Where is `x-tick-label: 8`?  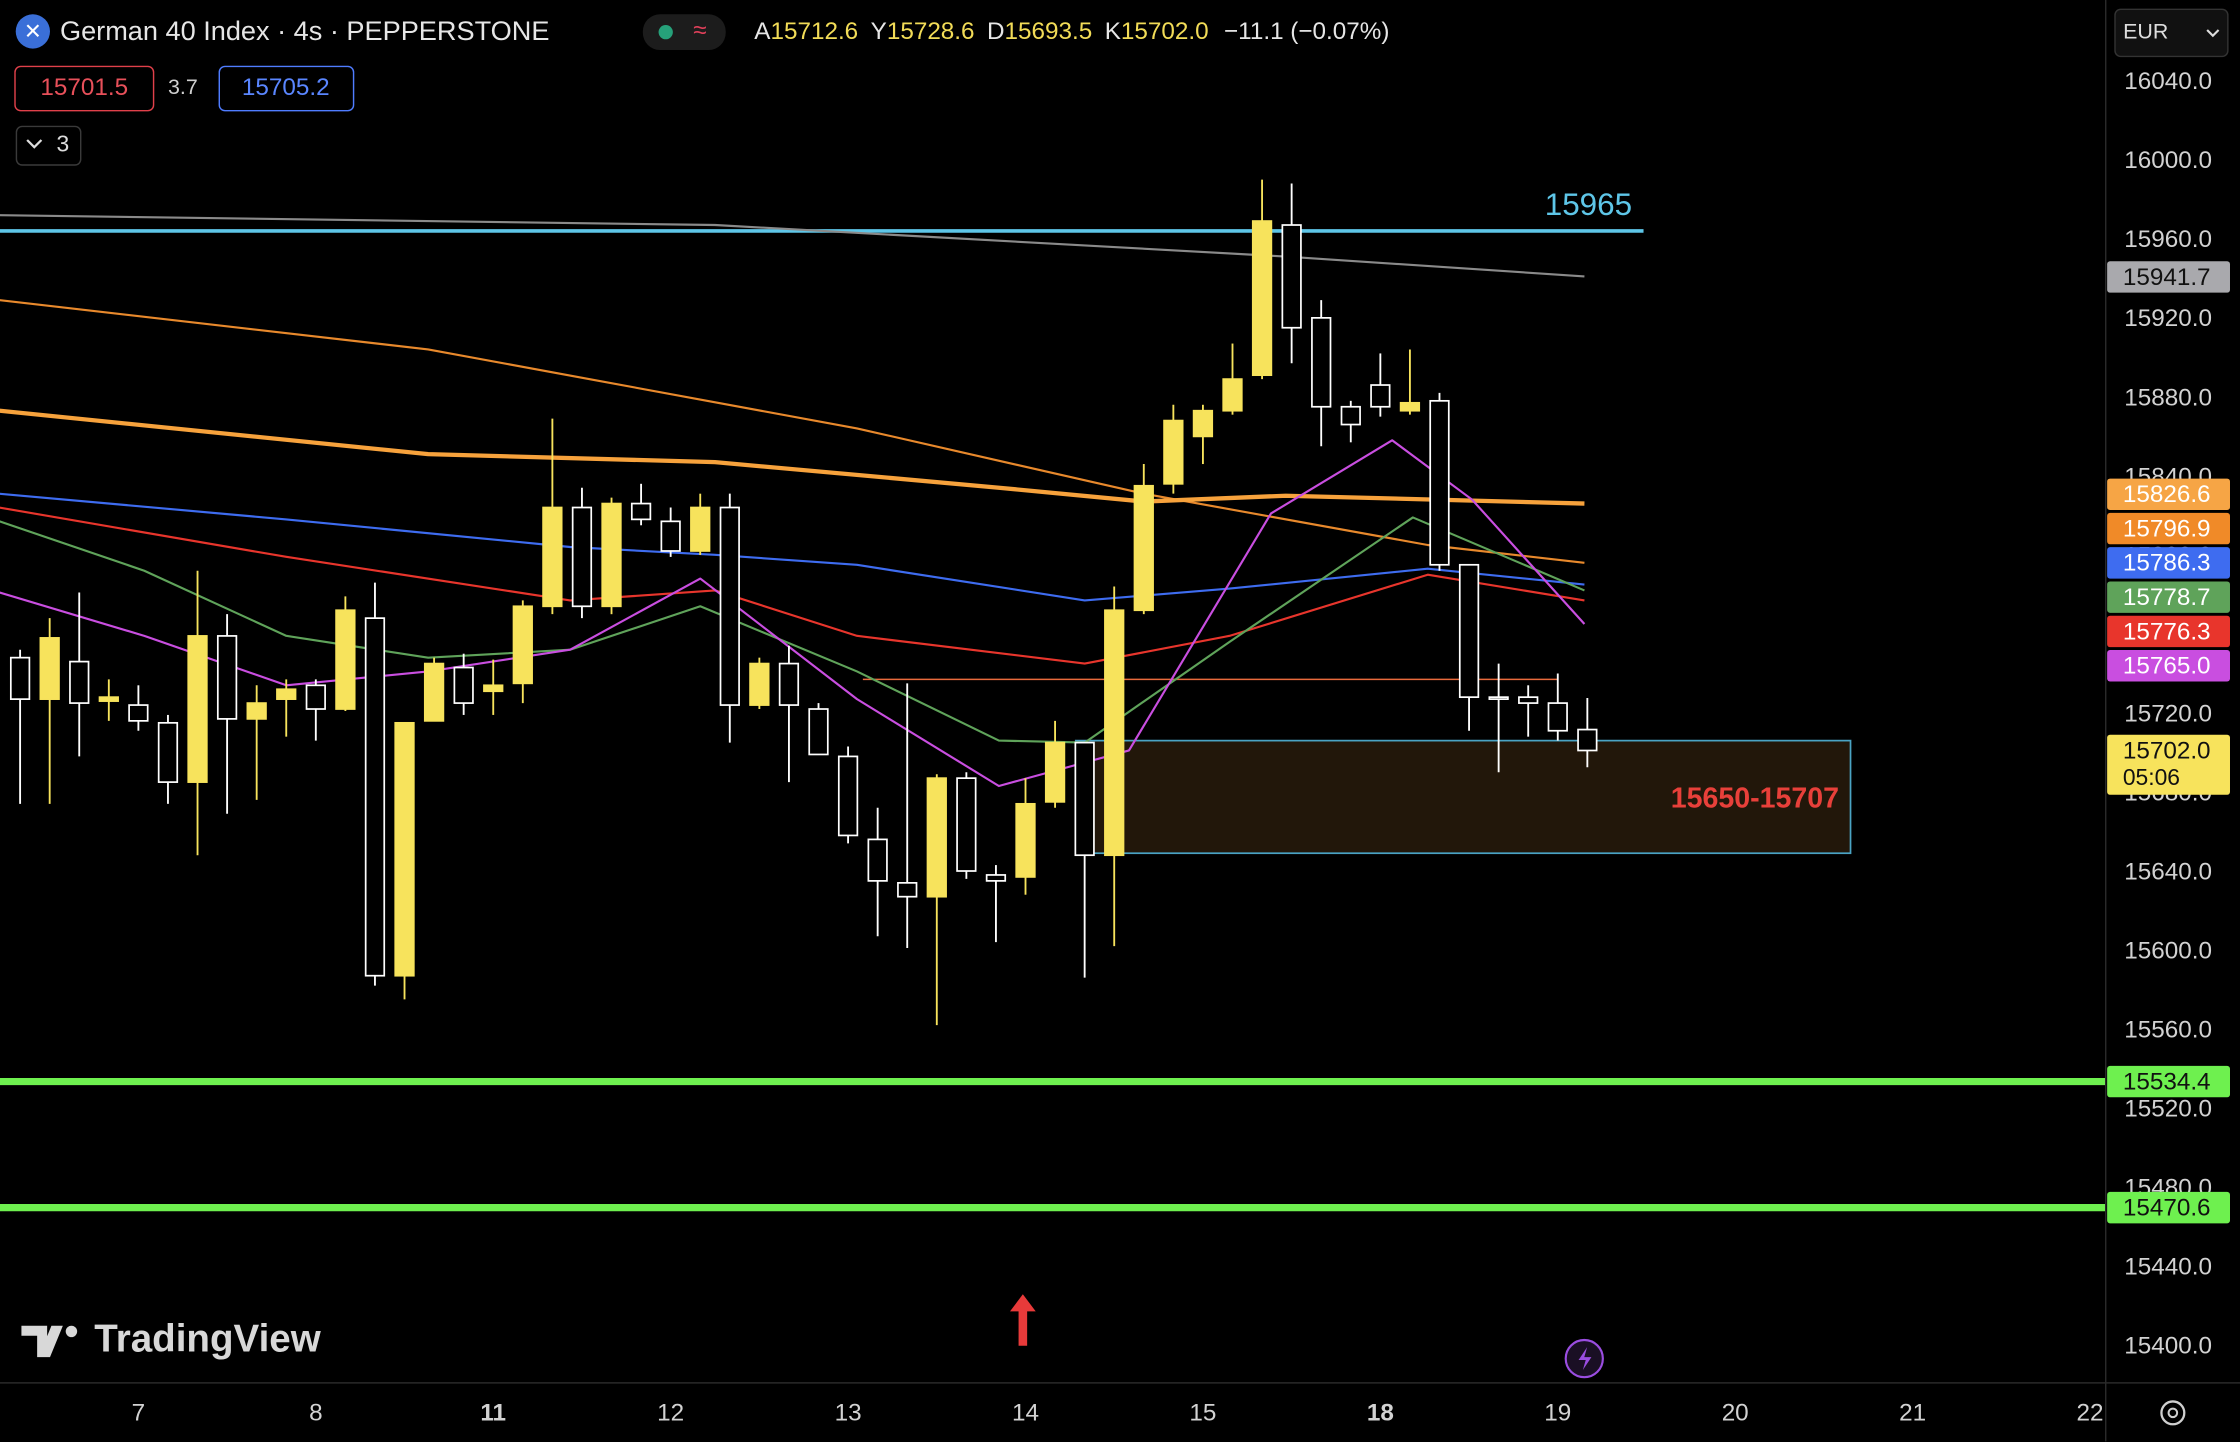 x-tick-label: 8 is located at coordinates (315, 1413).